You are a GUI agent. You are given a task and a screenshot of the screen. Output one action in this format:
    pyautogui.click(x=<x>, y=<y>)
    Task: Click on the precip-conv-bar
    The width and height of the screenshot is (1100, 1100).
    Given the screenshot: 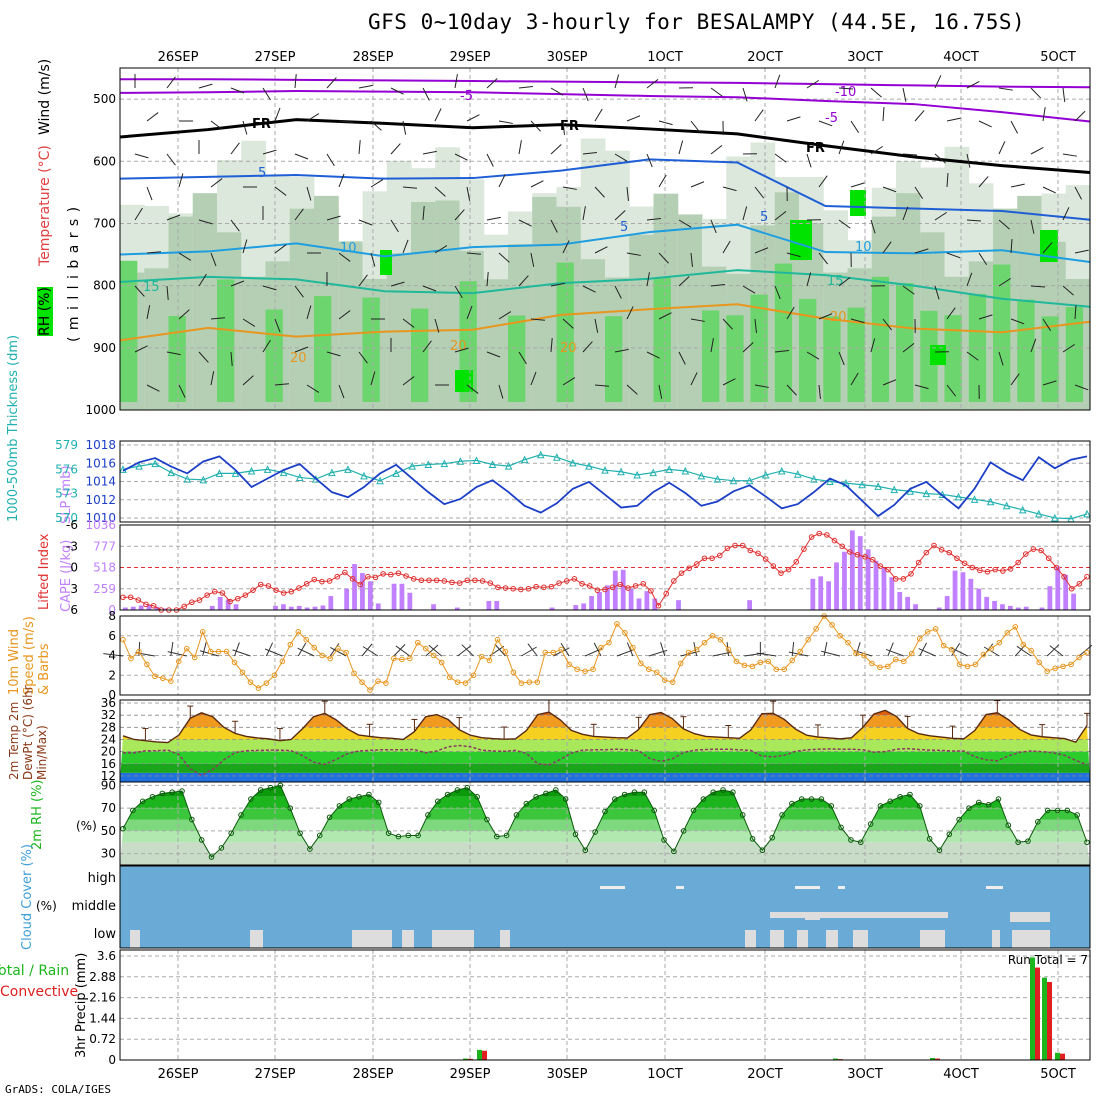 What is the action you would take?
    pyautogui.click(x=1037, y=1013)
    